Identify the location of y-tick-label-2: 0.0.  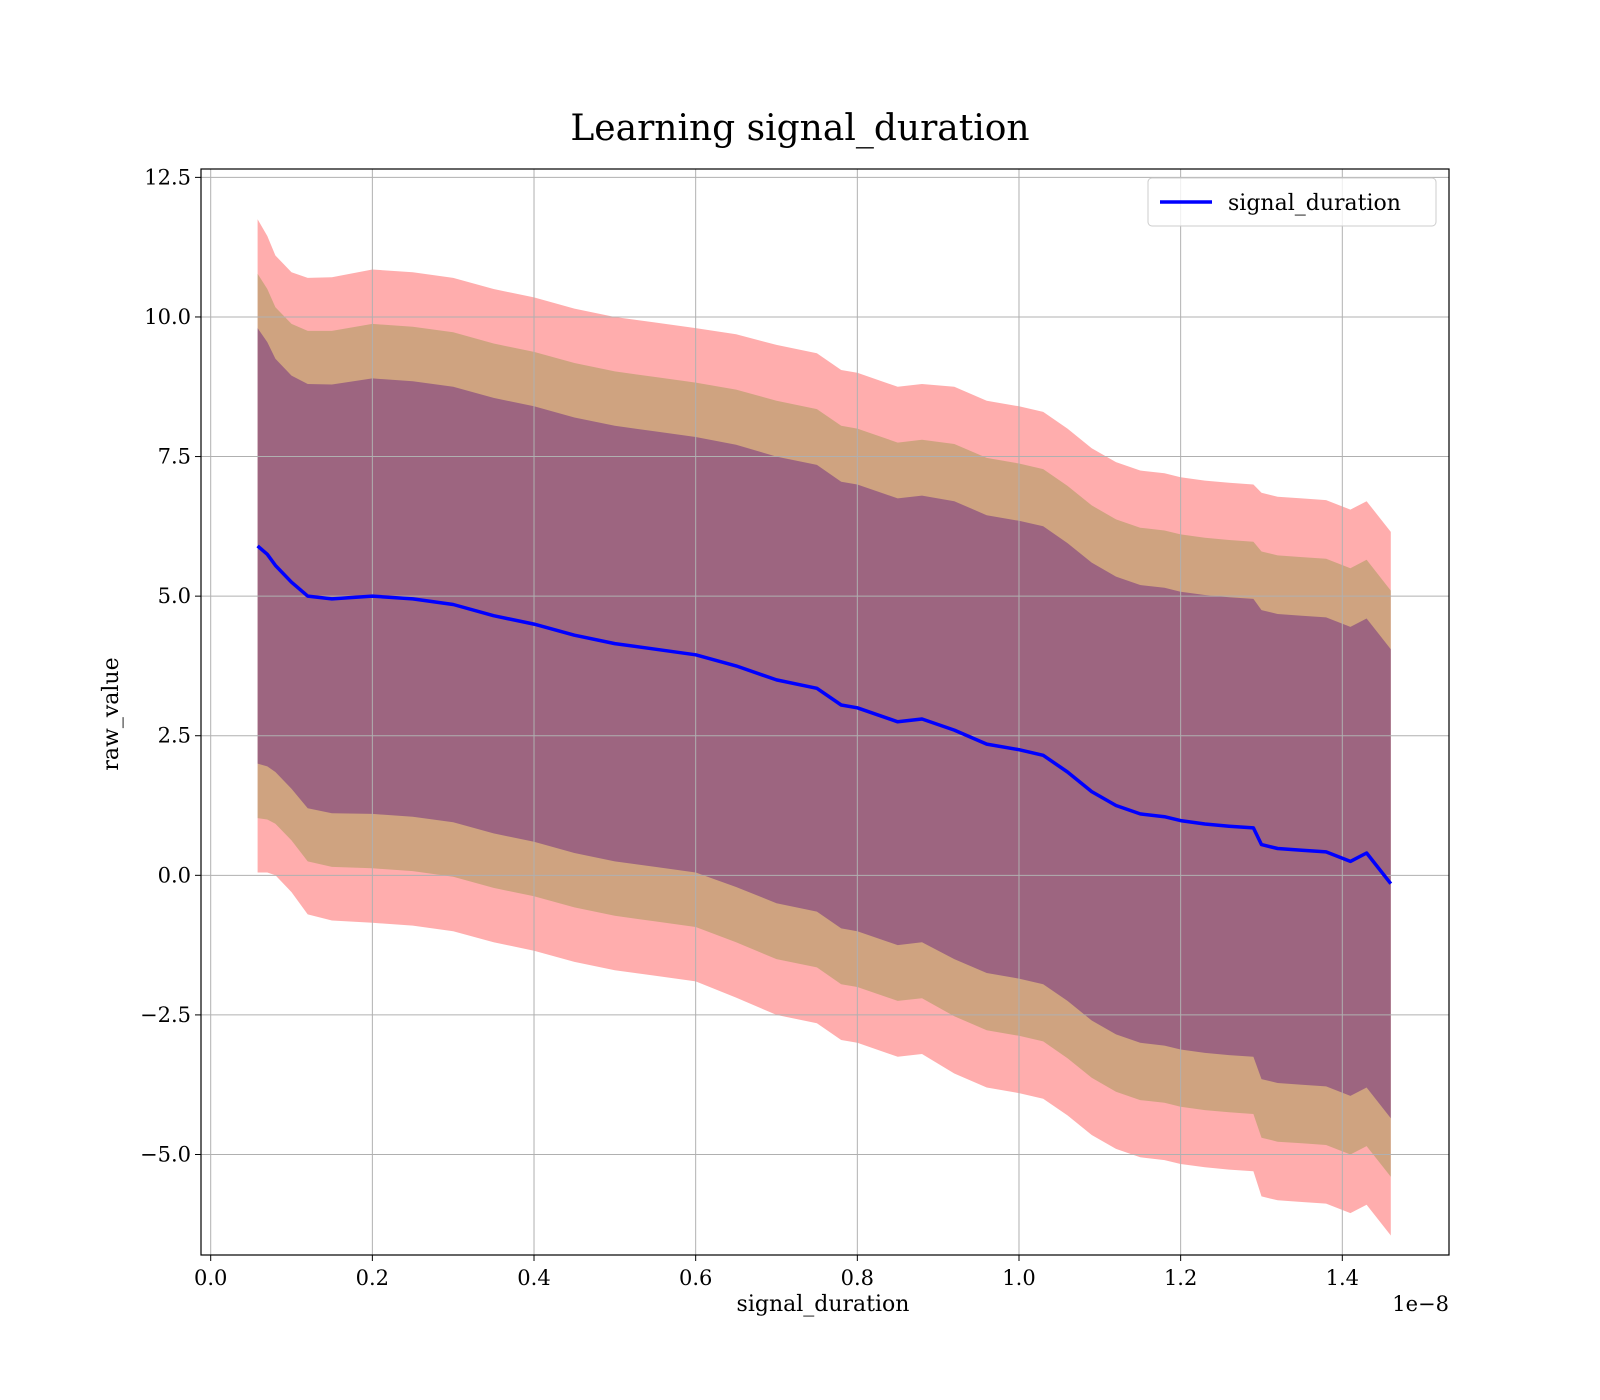
(174, 875).